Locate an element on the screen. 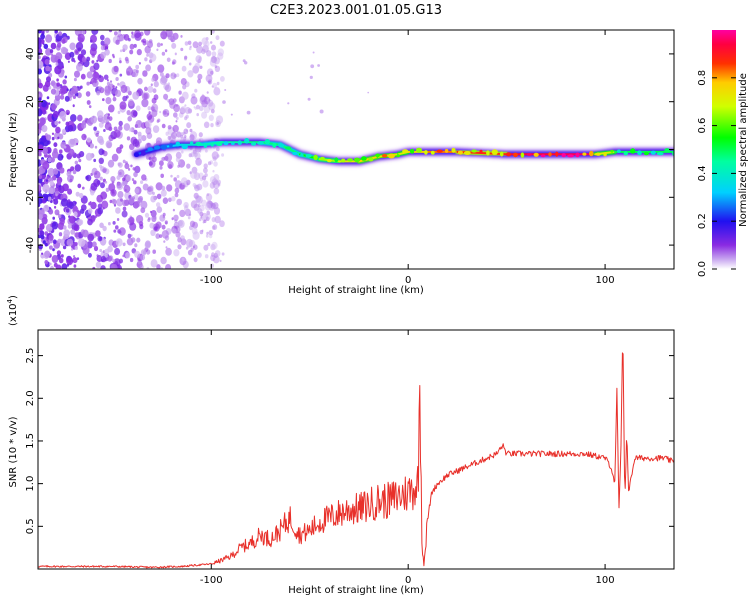 The width and height of the screenshot is (750, 604). spectrogram-y-tick-label: -20 is located at coordinates (30, 197).